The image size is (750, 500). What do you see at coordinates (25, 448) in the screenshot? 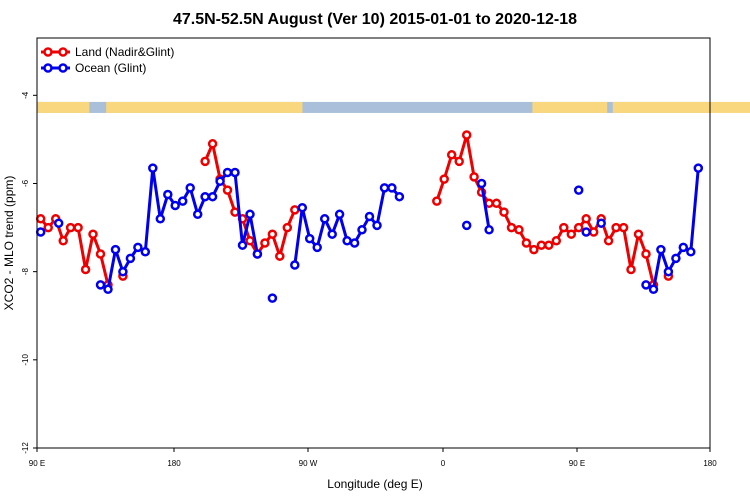
I see `y-tick-label: -12` at bounding box center [25, 448].